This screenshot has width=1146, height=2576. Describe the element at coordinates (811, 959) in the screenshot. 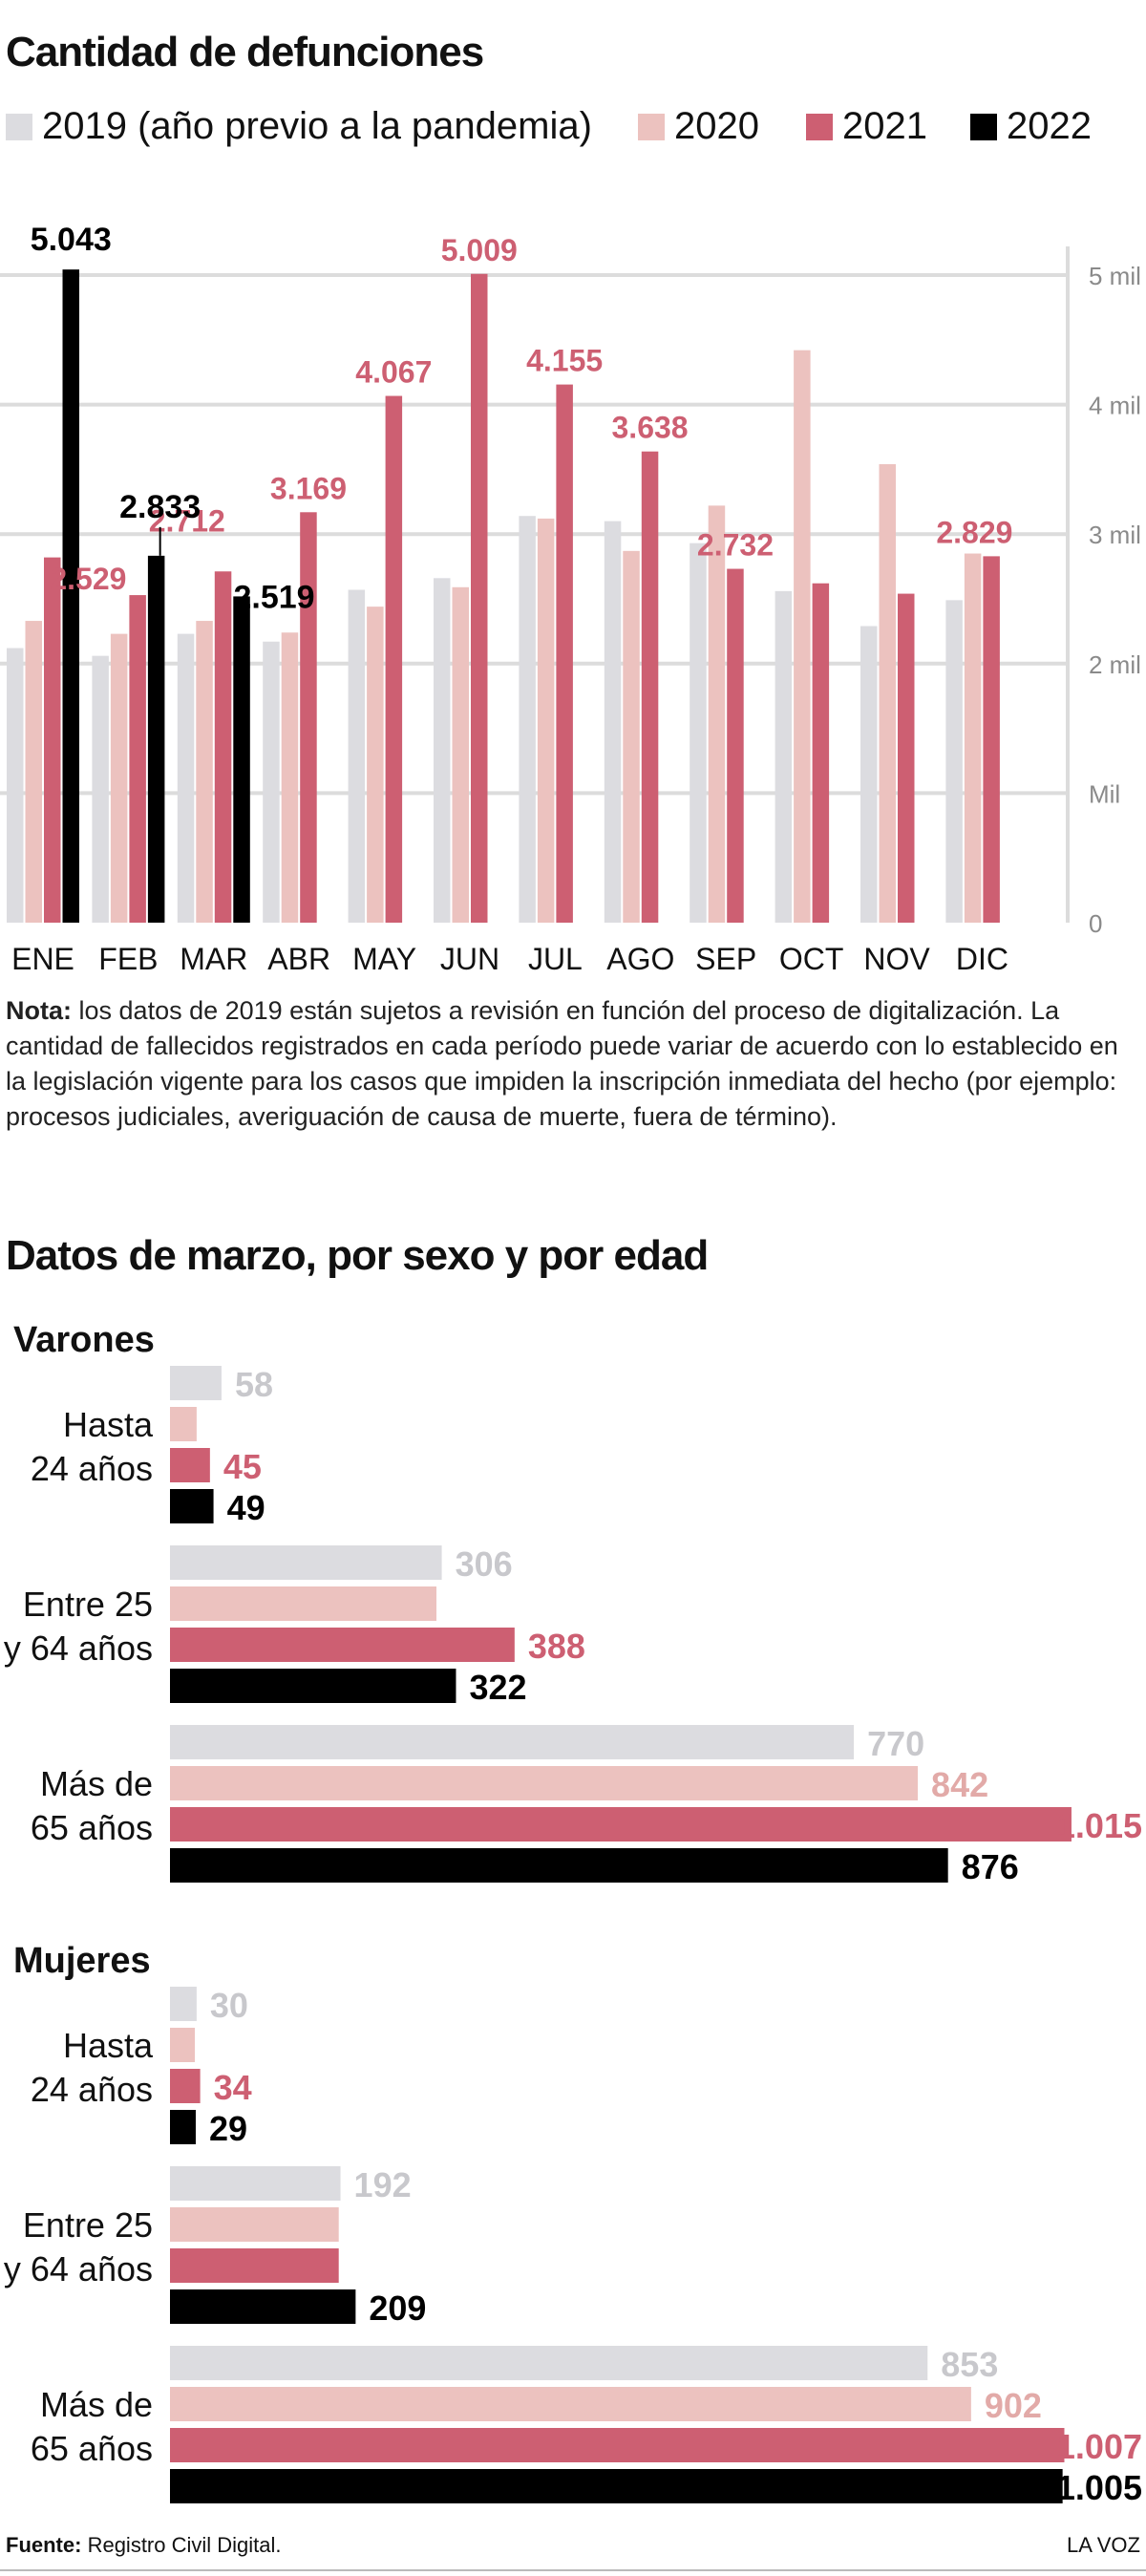

I see `x-tick-label: OCT` at that location.